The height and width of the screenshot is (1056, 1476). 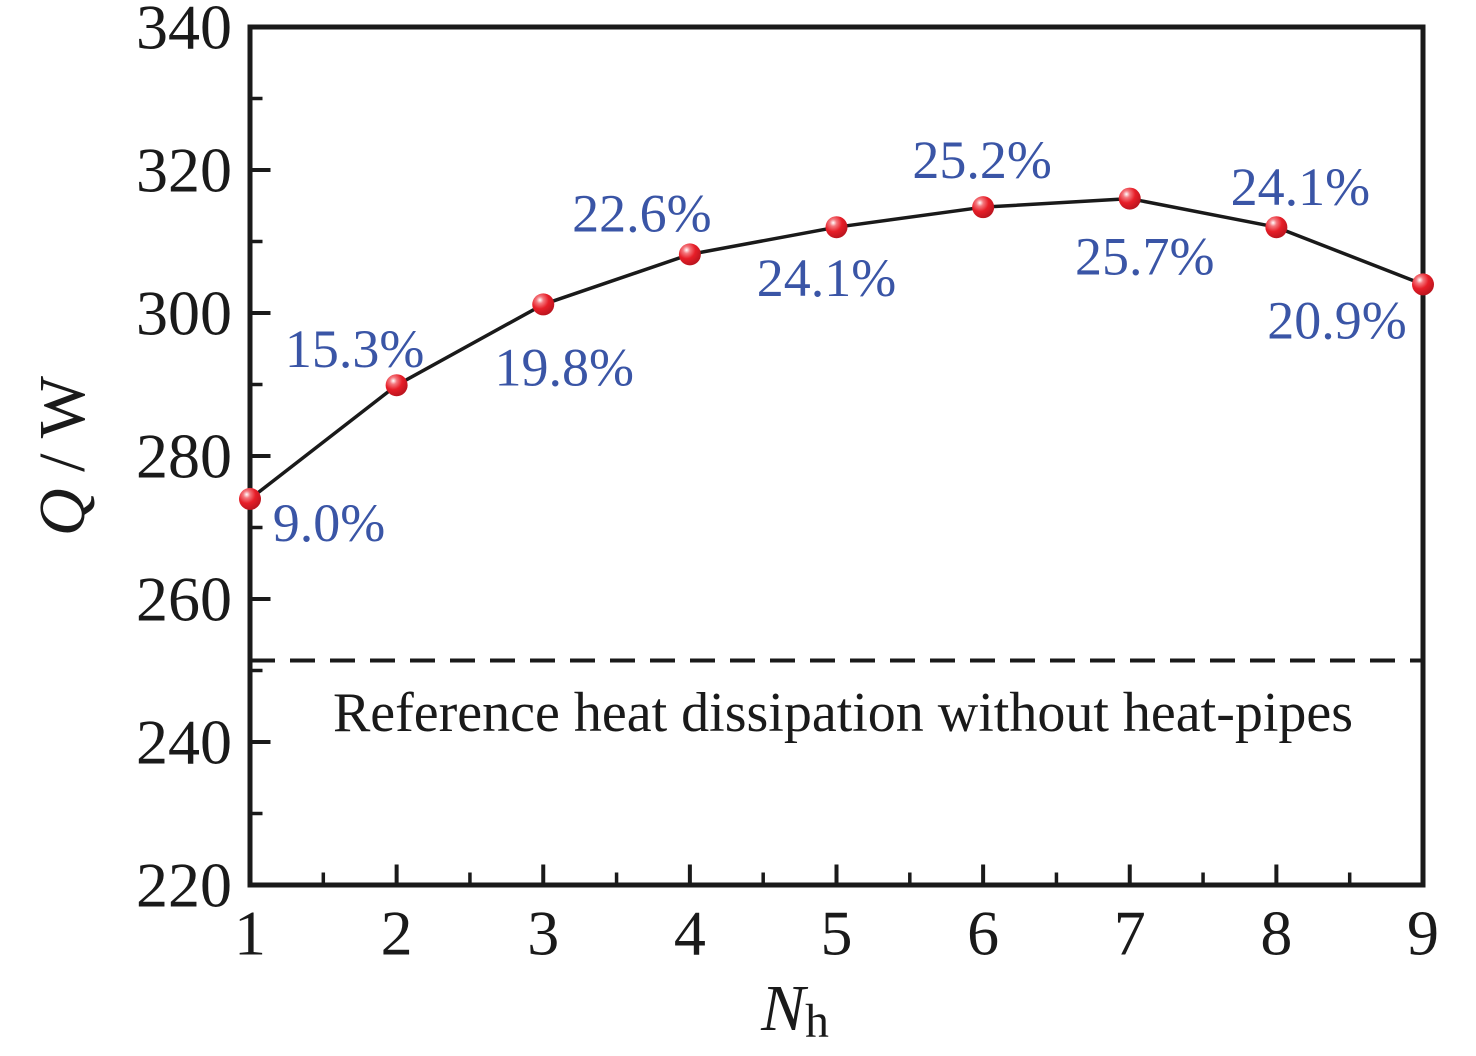 What do you see at coordinates (981, 160) in the screenshot?
I see `data-point-label: 25.2%` at bounding box center [981, 160].